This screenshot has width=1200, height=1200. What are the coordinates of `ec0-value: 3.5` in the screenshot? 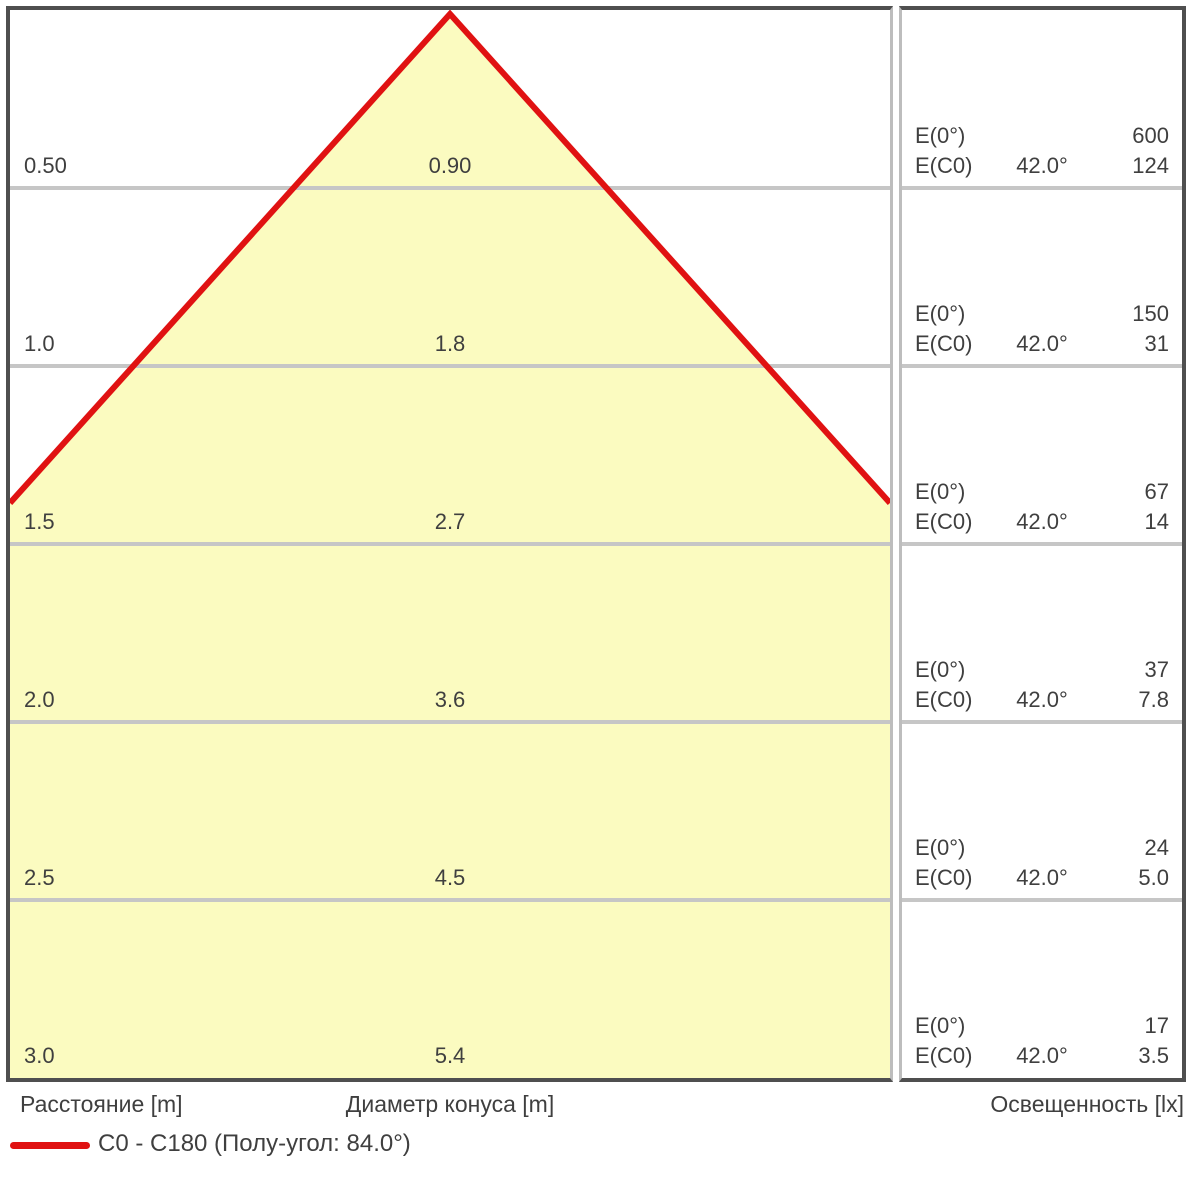 It's located at (1153, 1055).